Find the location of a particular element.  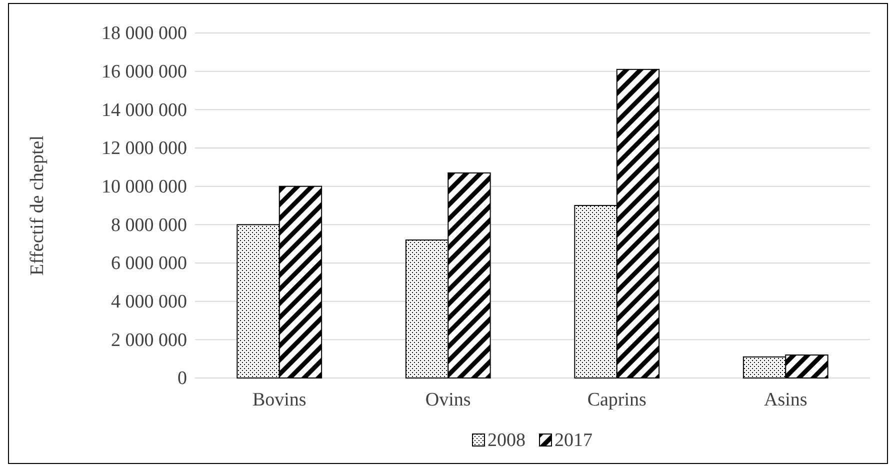

x-tick-label: Asins is located at coordinates (786, 399).